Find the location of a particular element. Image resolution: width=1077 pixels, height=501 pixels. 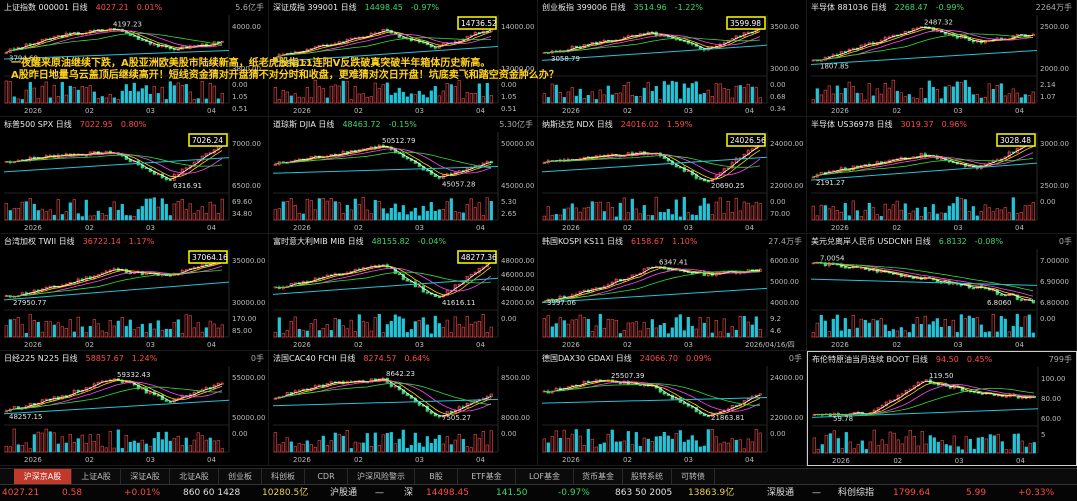

market-tab: LOF基金 is located at coordinates (545, 476).